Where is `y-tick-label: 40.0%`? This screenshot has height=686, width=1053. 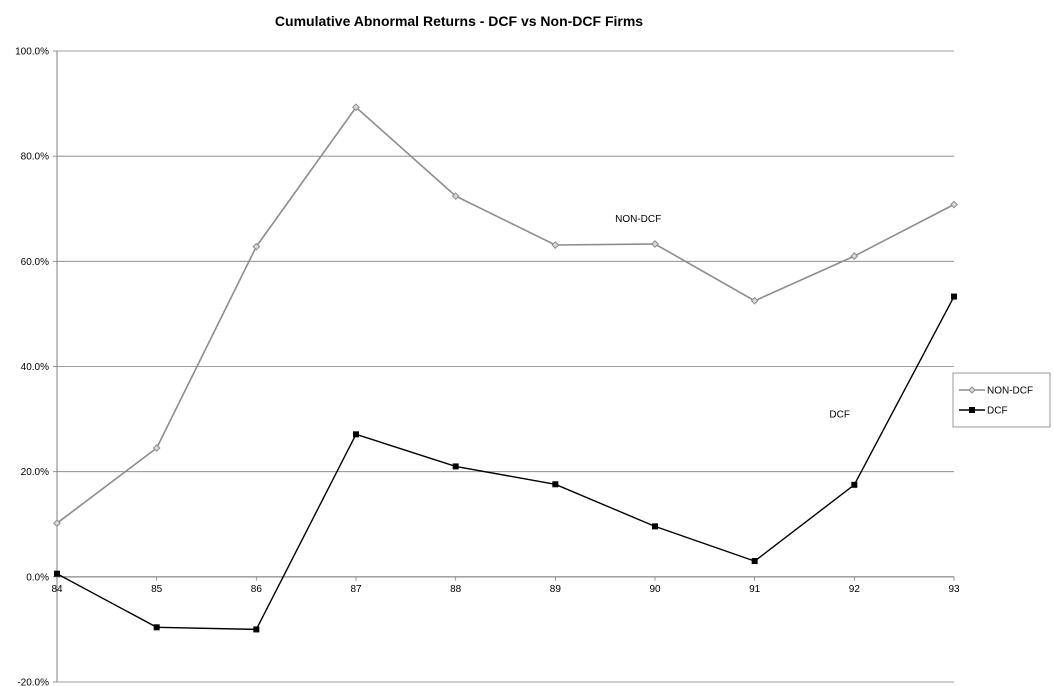
y-tick-label: 40.0% is located at coordinates (35, 367).